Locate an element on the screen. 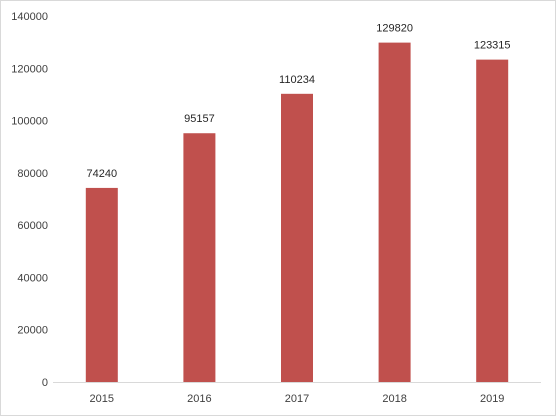  x-axis-tick-labels: 2015 2016 2017 2018 2019 is located at coordinates (297, 399).